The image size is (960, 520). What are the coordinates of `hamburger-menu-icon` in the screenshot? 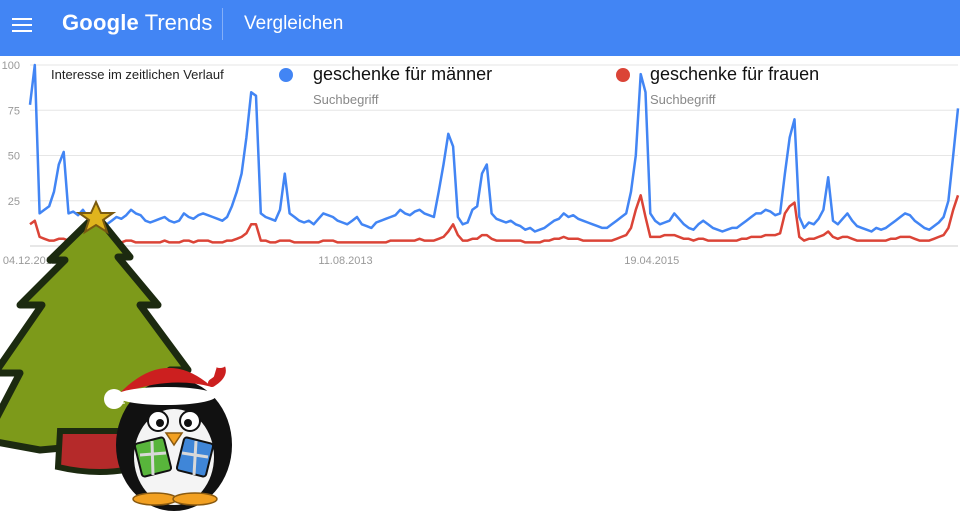 It's located at (23, 24).